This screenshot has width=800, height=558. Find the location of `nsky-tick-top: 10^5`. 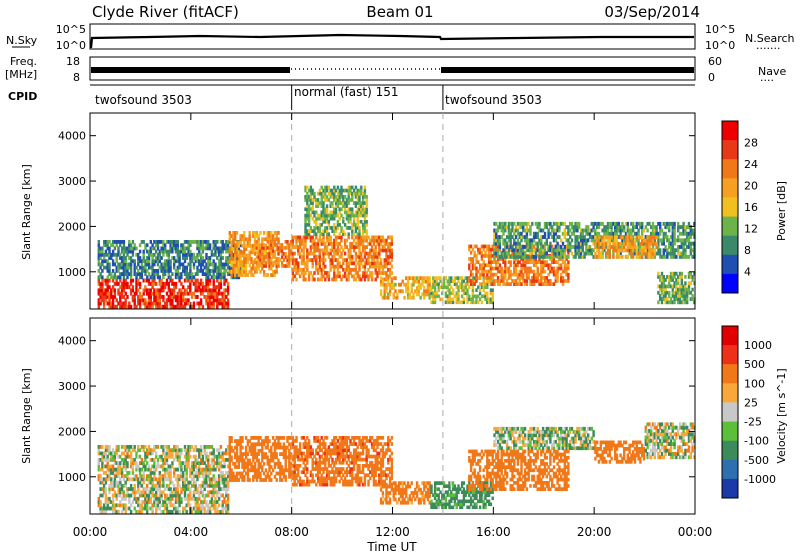

nsky-tick-top: 10^5 is located at coordinates (71, 29).